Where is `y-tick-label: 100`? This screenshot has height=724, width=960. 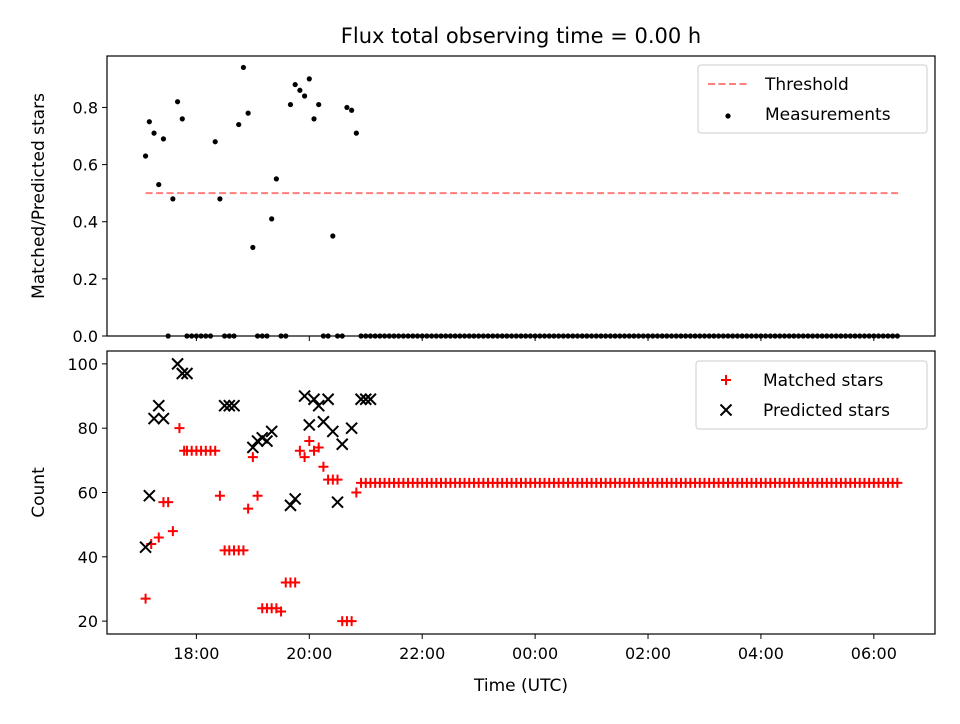
y-tick-label: 100 is located at coordinates (82, 364).